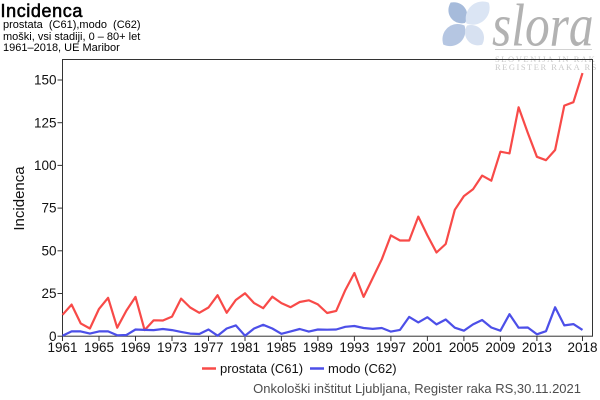  I want to click on svg-text: 1997, so click(391, 347).